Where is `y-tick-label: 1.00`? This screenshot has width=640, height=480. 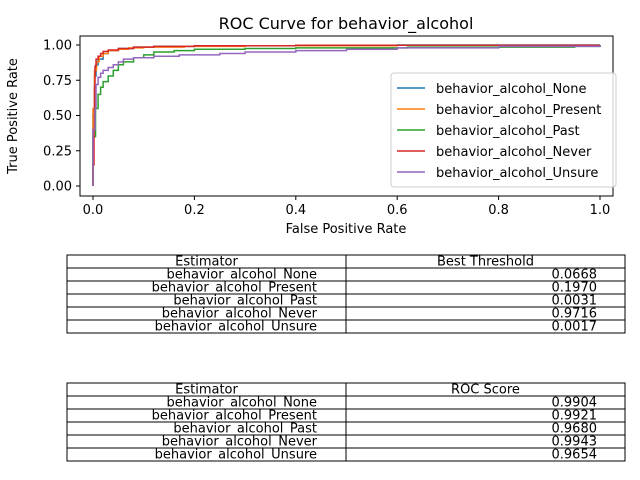 y-tick-label: 1.00 is located at coordinates (57, 46).